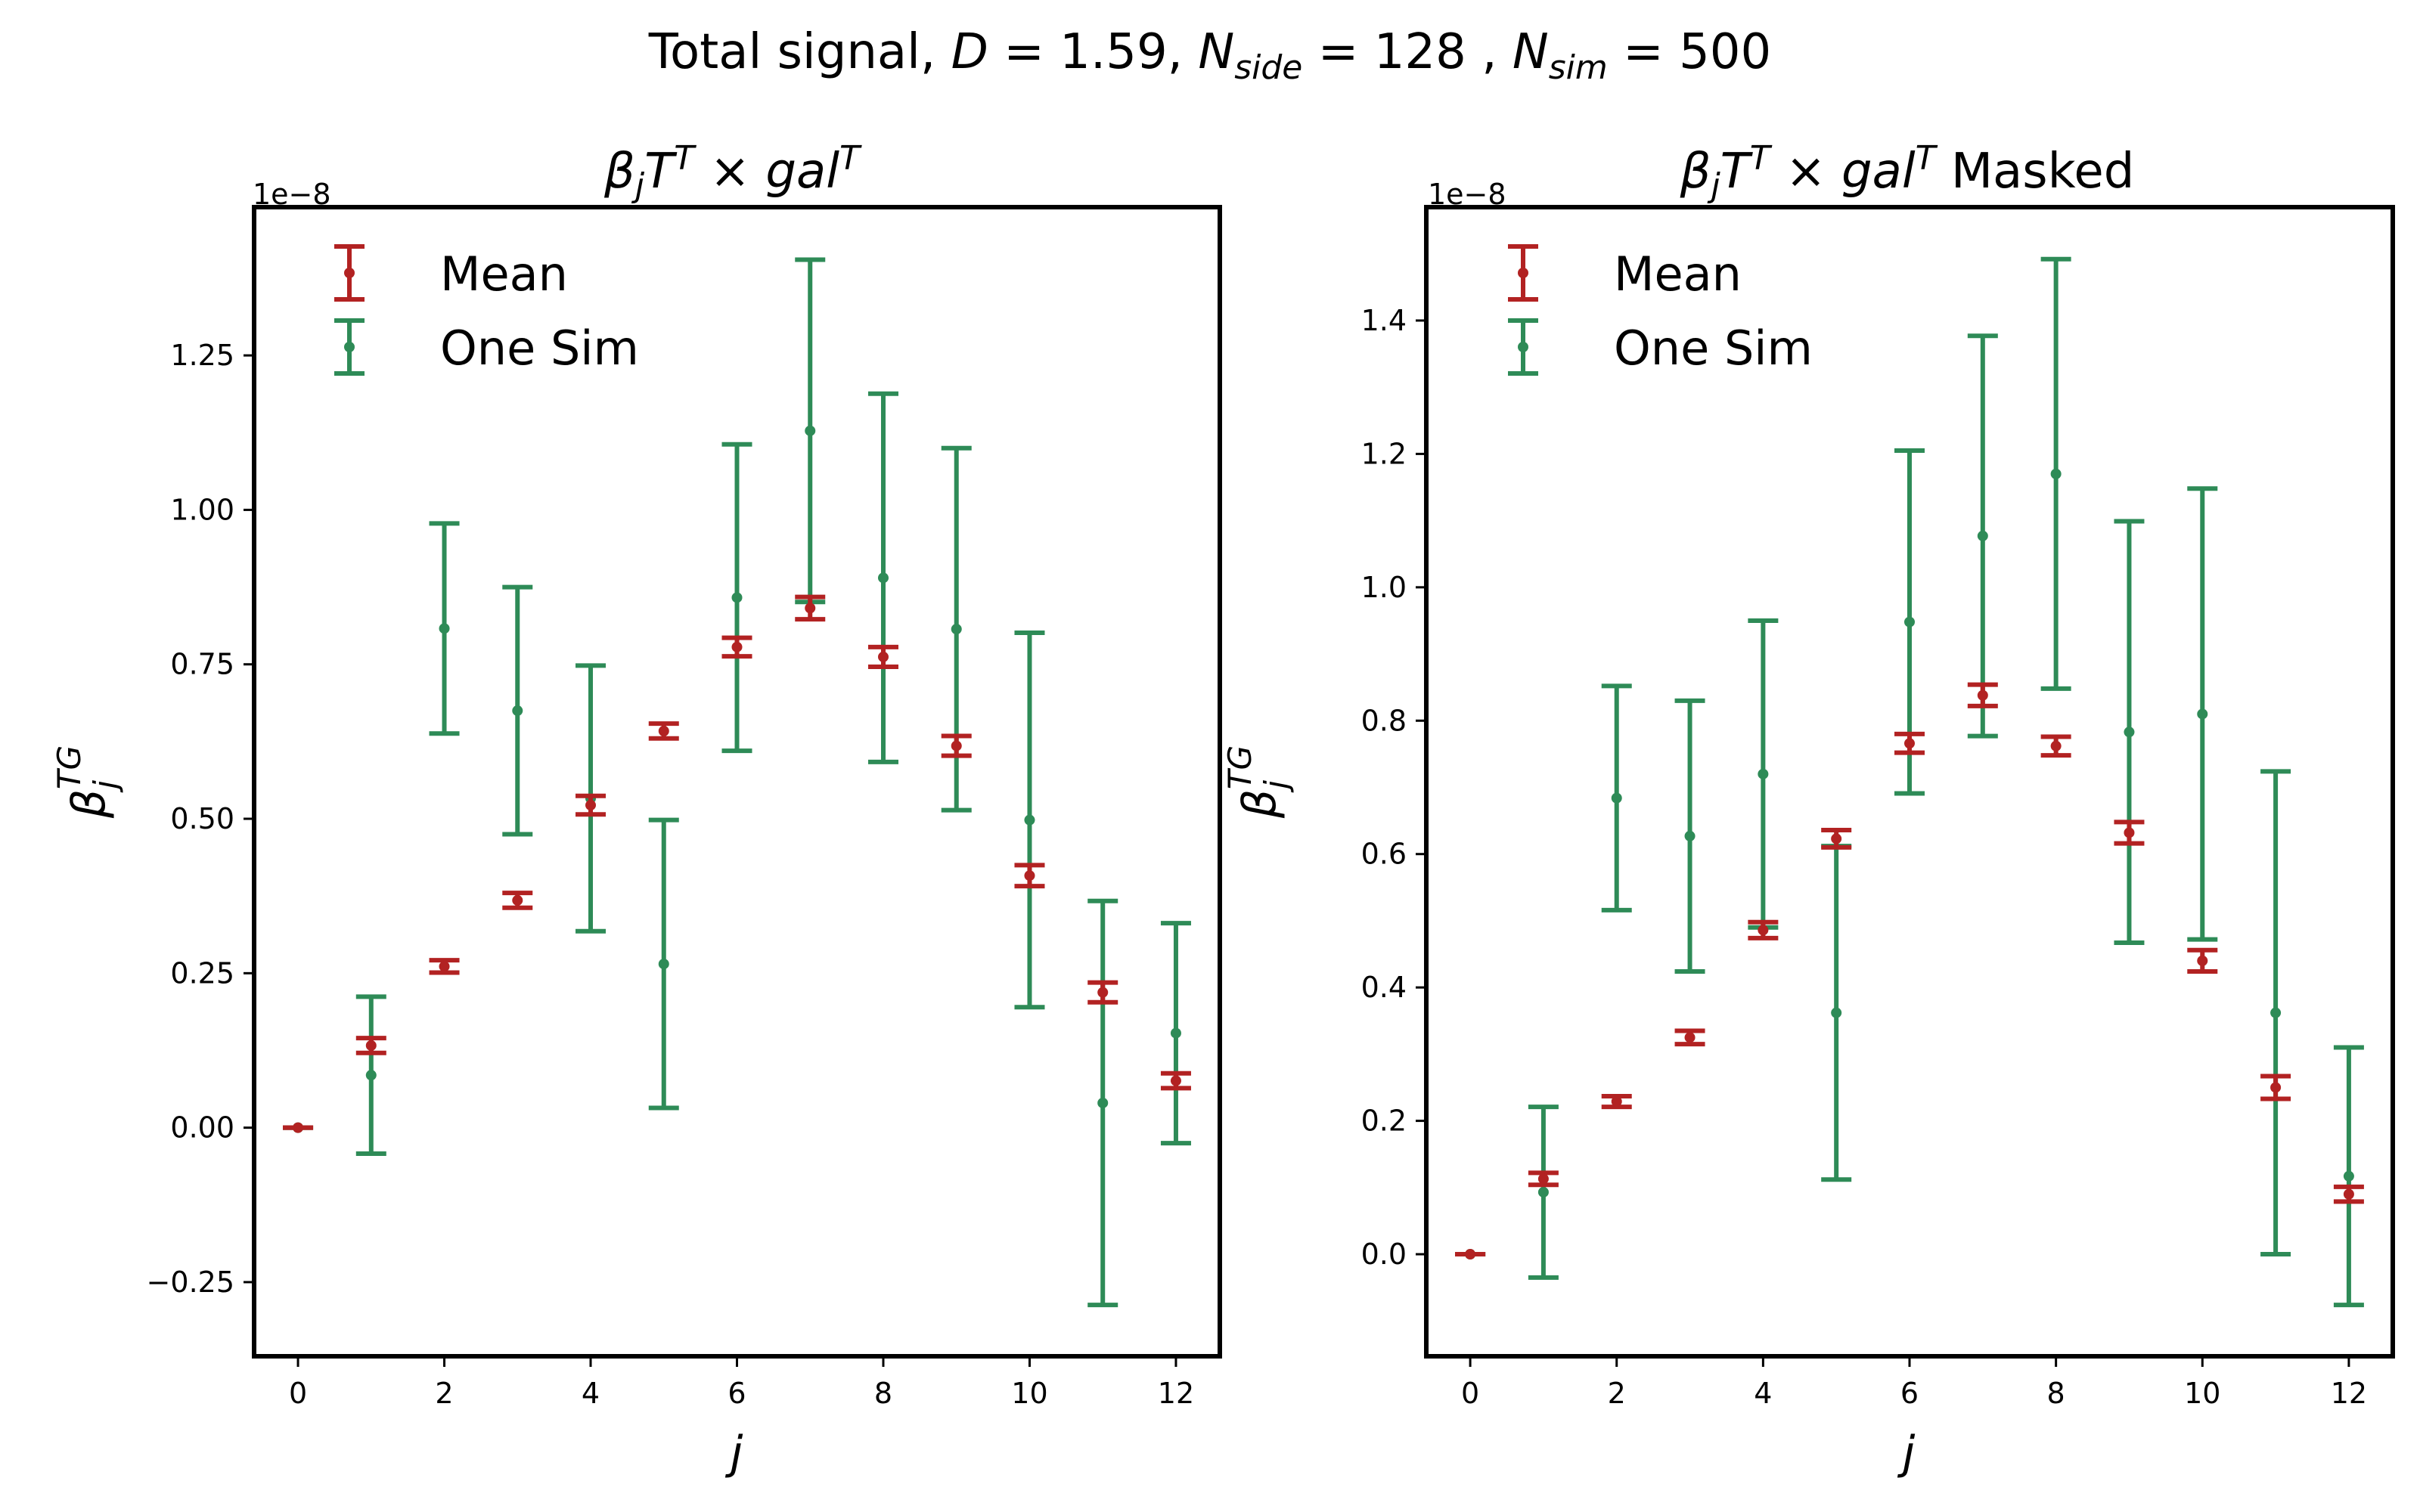  I want to click on panel-title: βjTT × galT Masked, so click(1907, 172).